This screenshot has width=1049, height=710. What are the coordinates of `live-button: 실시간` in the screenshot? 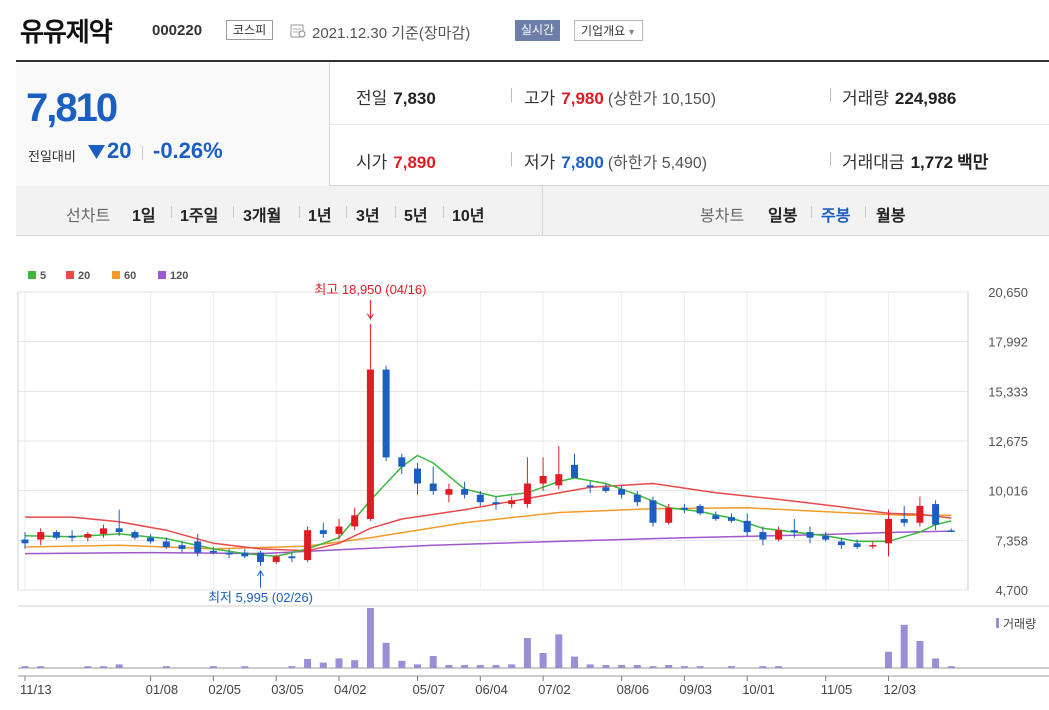 It's located at (538, 30).